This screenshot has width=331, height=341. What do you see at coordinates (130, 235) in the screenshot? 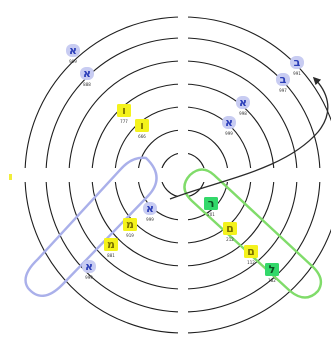
I see `node-number: 919` at bounding box center [130, 235].